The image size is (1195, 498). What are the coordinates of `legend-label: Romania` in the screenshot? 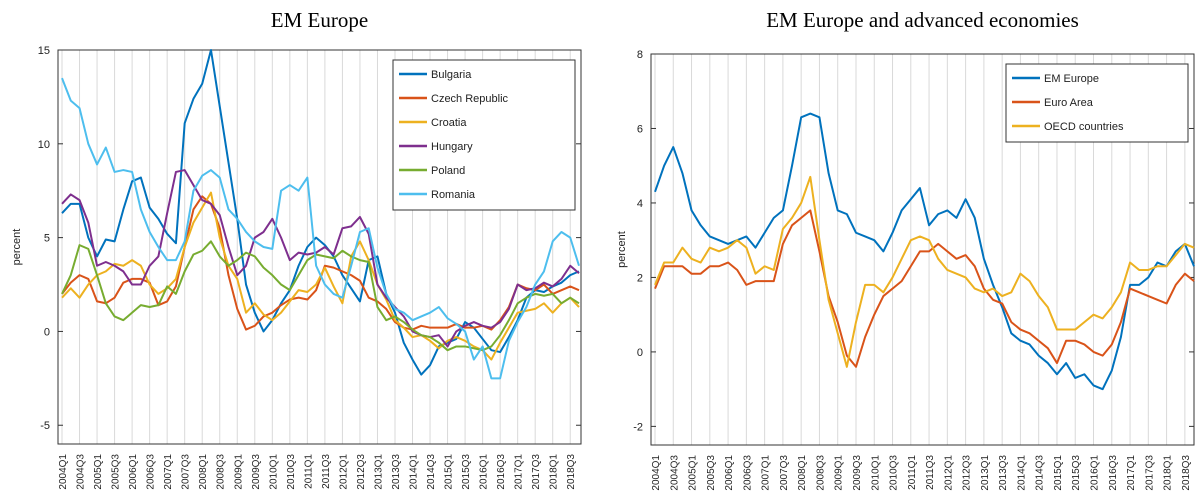 It's located at (453, 195).